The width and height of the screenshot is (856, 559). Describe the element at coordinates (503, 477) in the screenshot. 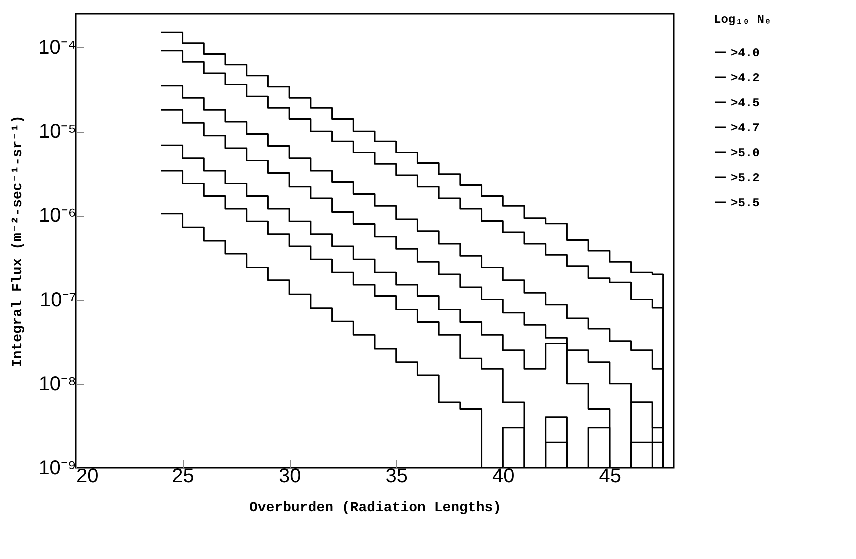

I see `x-tick-label: 40` at that location.